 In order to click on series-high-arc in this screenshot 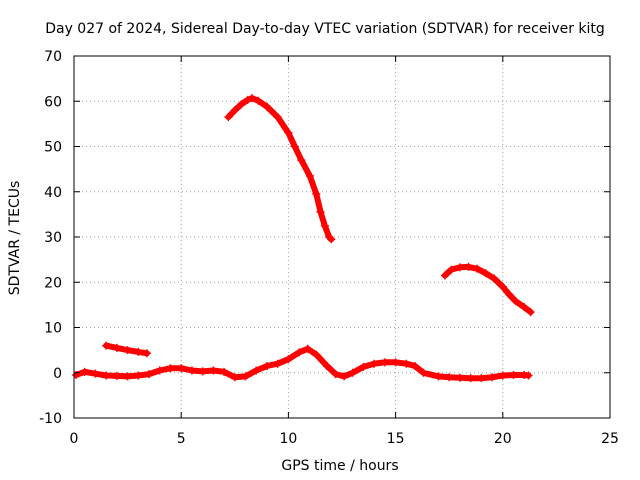, I will do `click(280, 169)`.